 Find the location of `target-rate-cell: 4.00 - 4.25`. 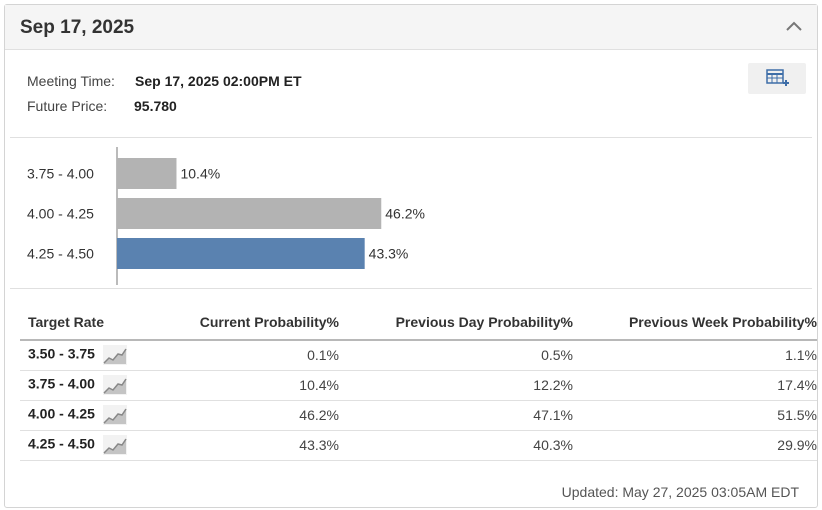

target-rate-cell: 4.00 - 4.25 is located at coordinates (95, 415).